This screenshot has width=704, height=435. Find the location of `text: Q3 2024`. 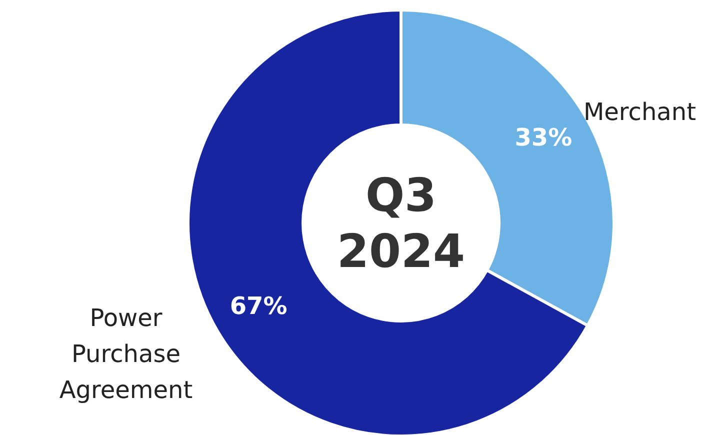

text: Q3 2024 is located at coordinates (401, 223).